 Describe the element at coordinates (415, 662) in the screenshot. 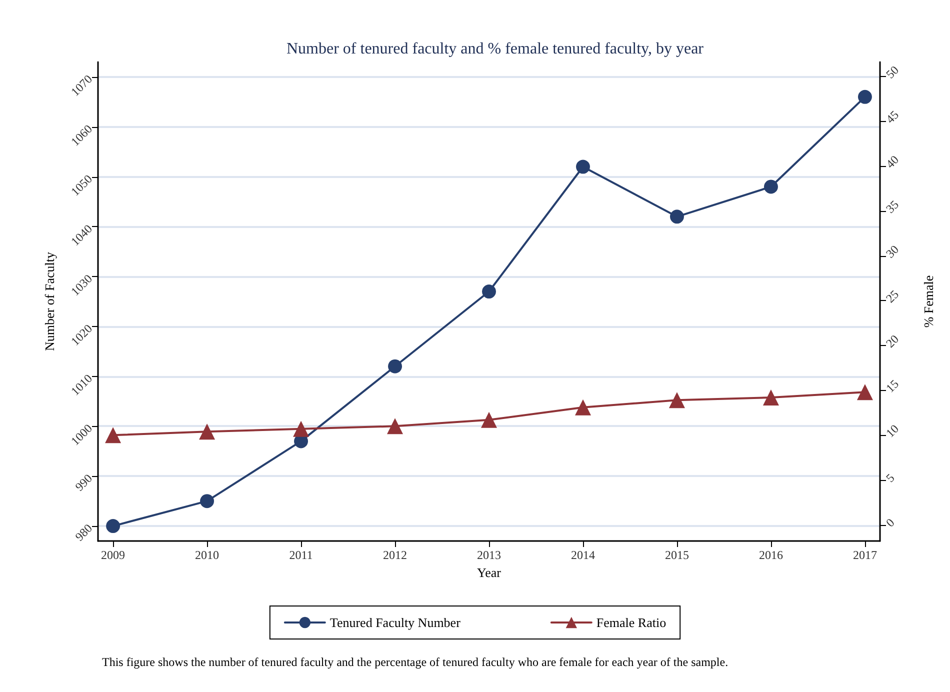

I see `text: This figure shows the number of tenured faculty and the percentage of tenured faculty who are female for each year of the sample.` at that location.